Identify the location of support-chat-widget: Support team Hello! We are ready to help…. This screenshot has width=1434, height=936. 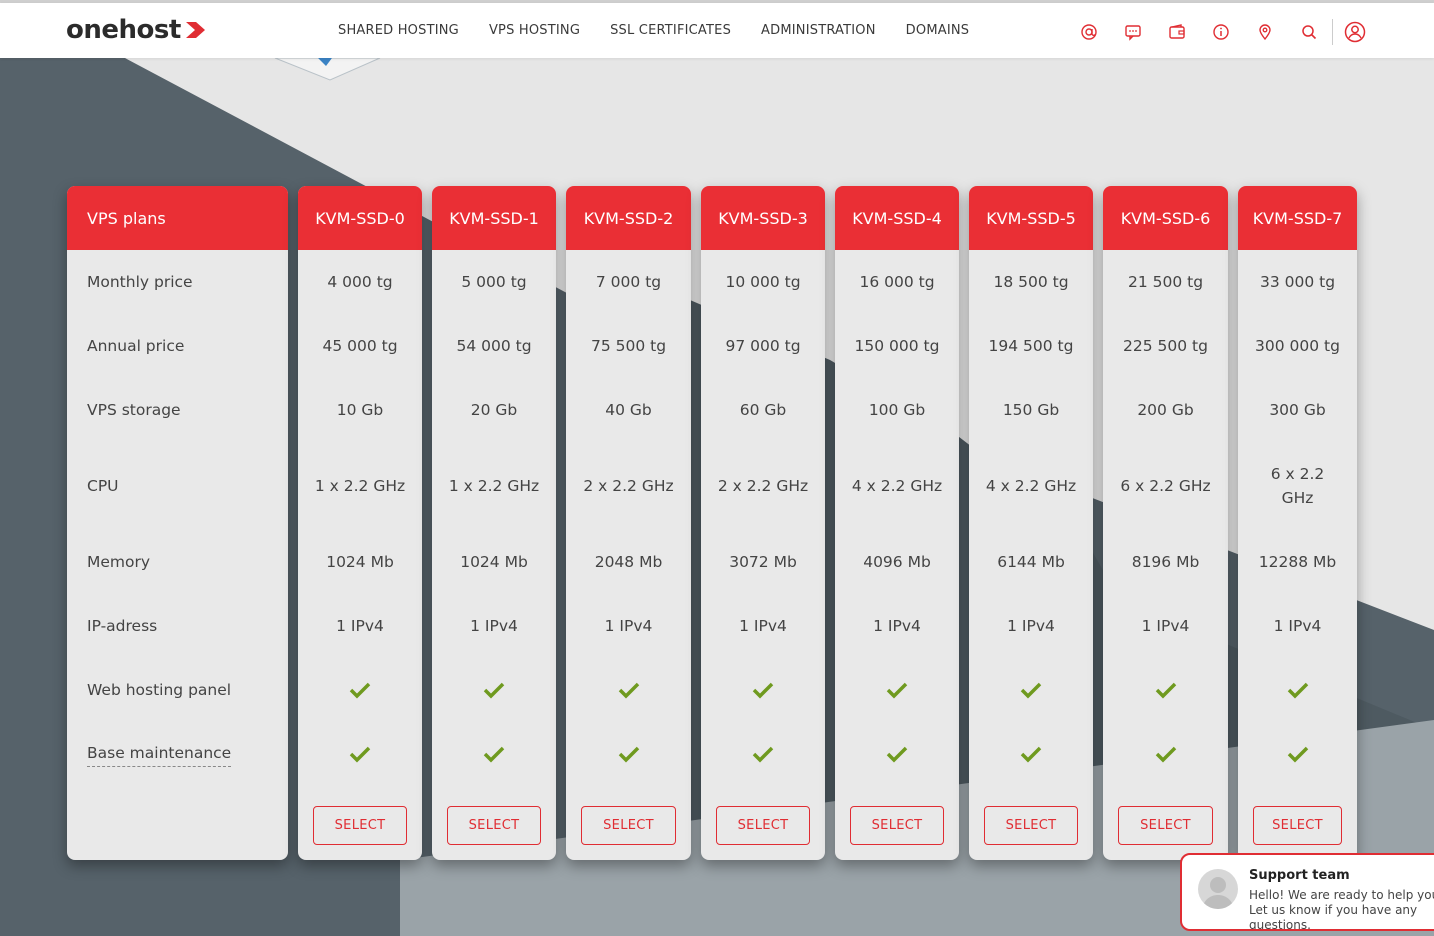
(1307, 892).